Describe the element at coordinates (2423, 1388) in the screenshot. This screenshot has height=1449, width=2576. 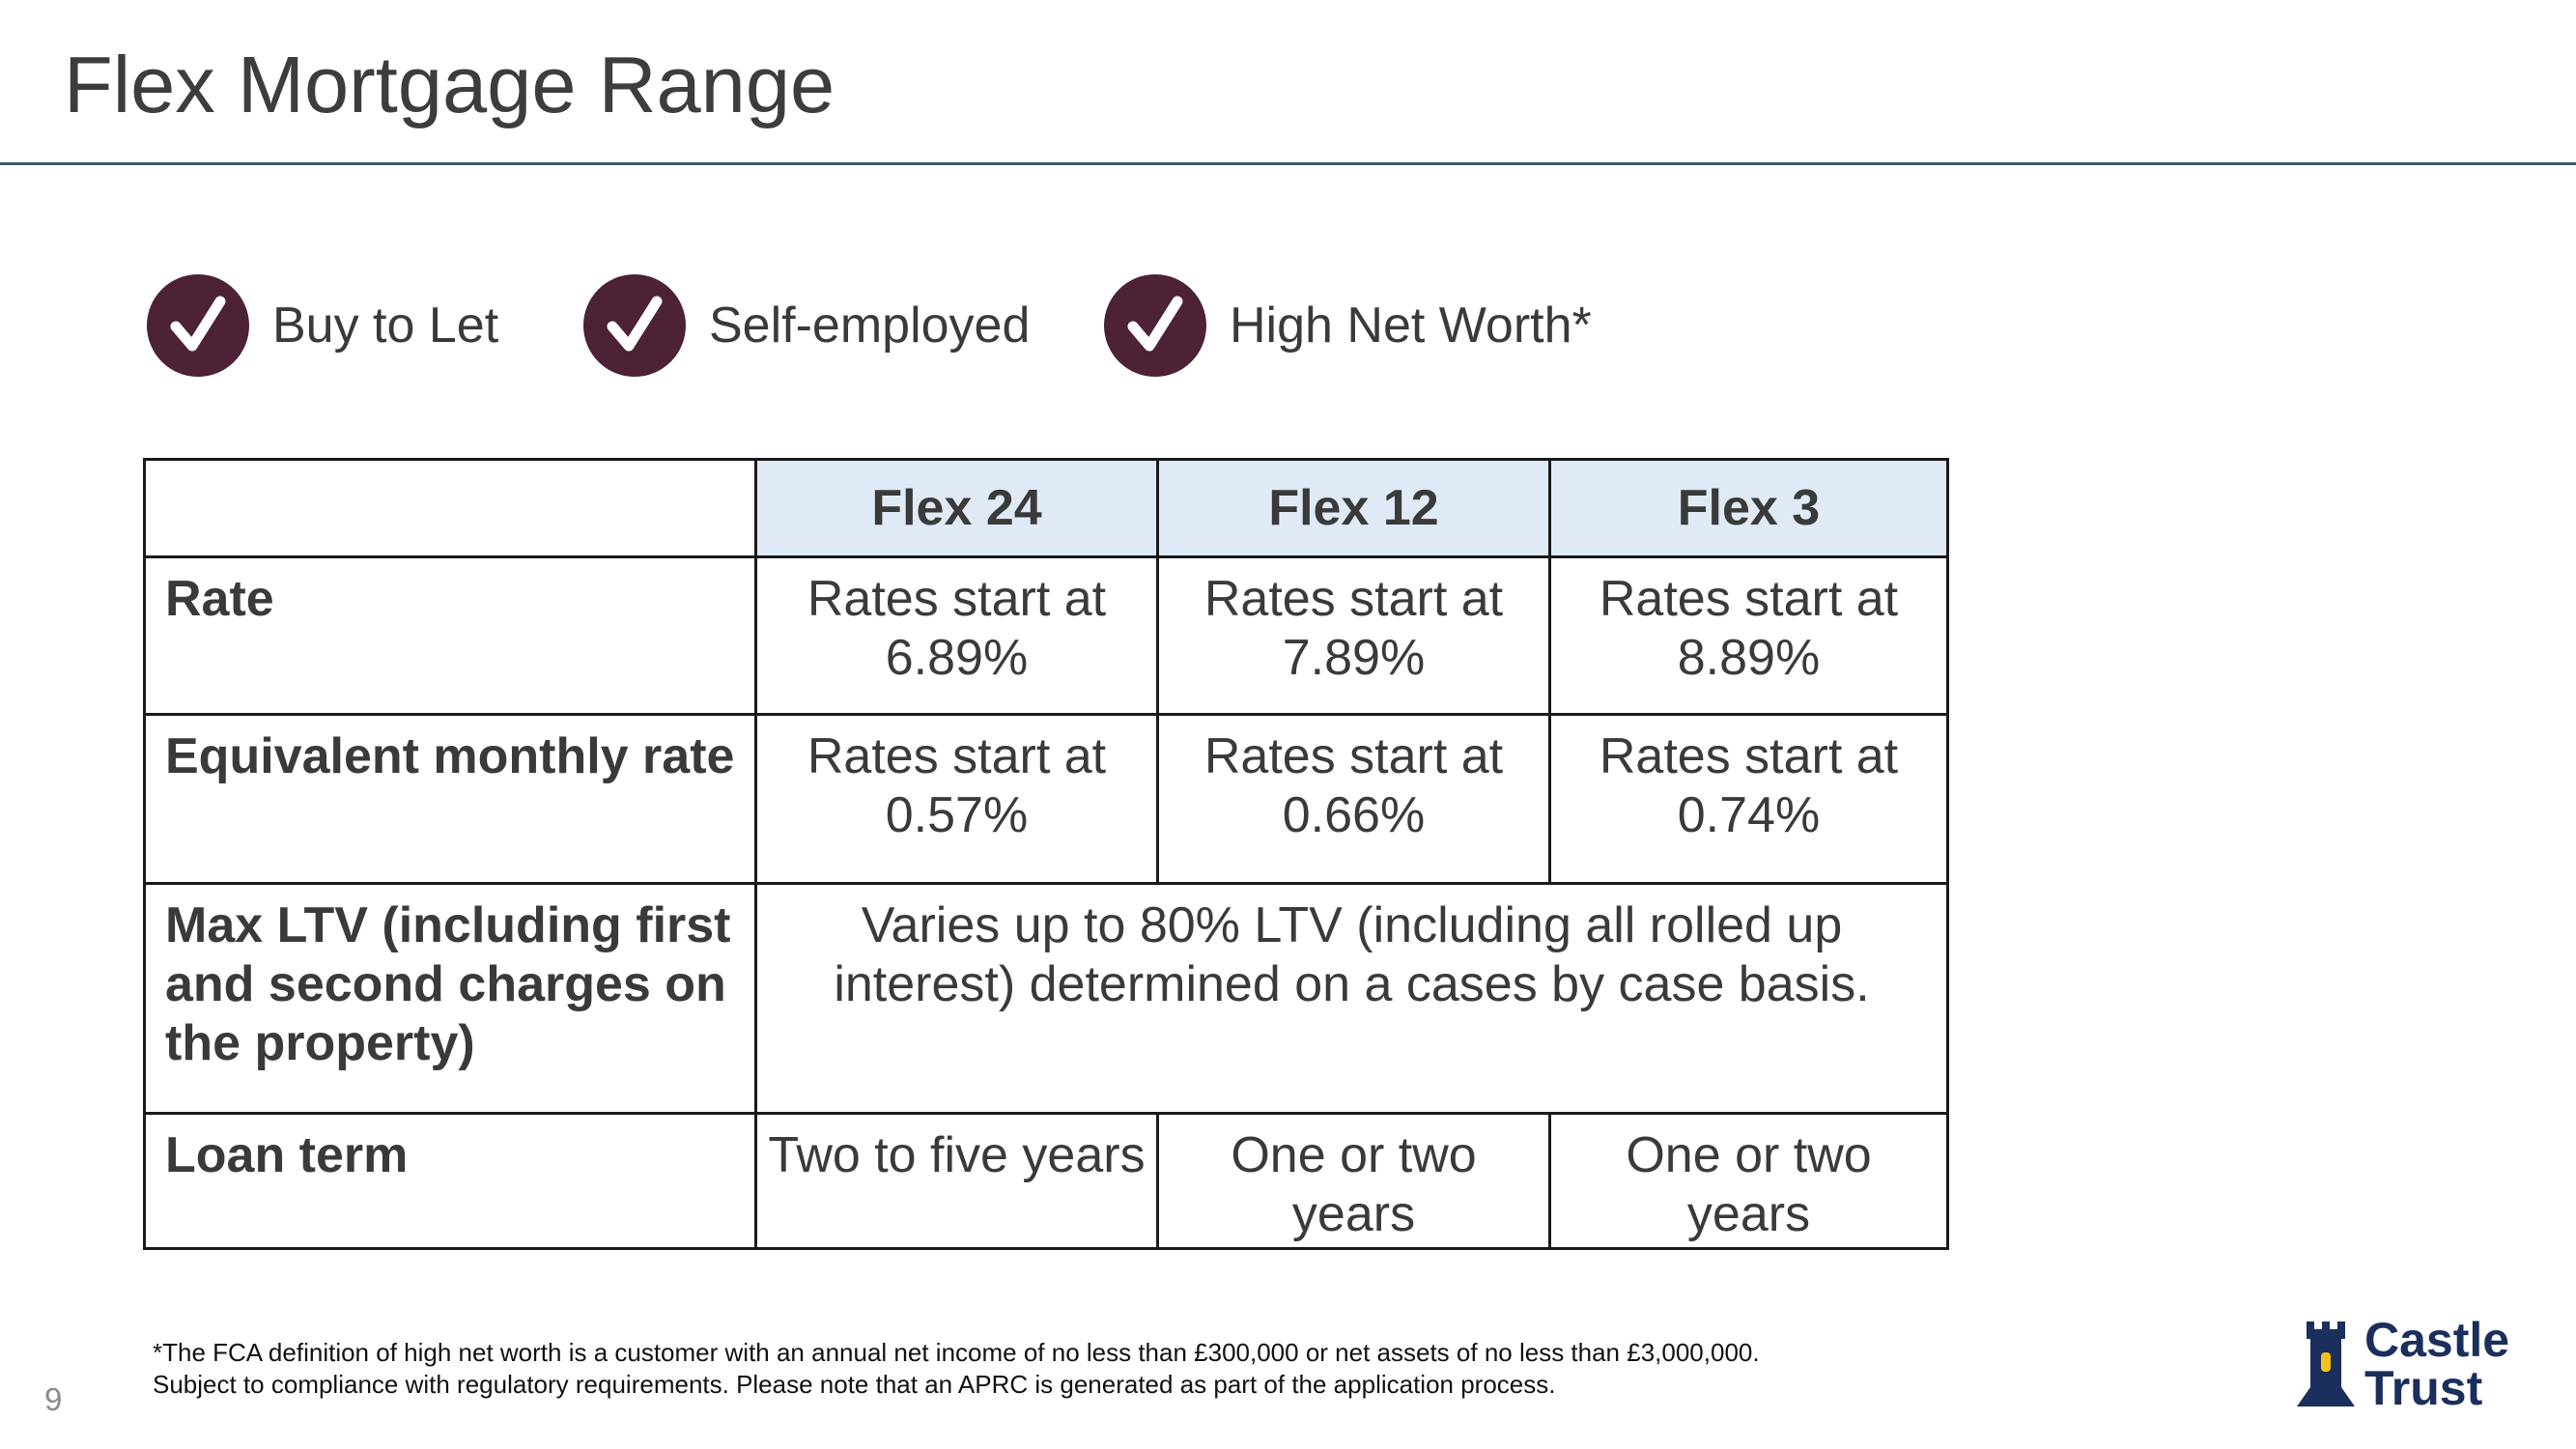
I see `logo-line: Trust` at that location.